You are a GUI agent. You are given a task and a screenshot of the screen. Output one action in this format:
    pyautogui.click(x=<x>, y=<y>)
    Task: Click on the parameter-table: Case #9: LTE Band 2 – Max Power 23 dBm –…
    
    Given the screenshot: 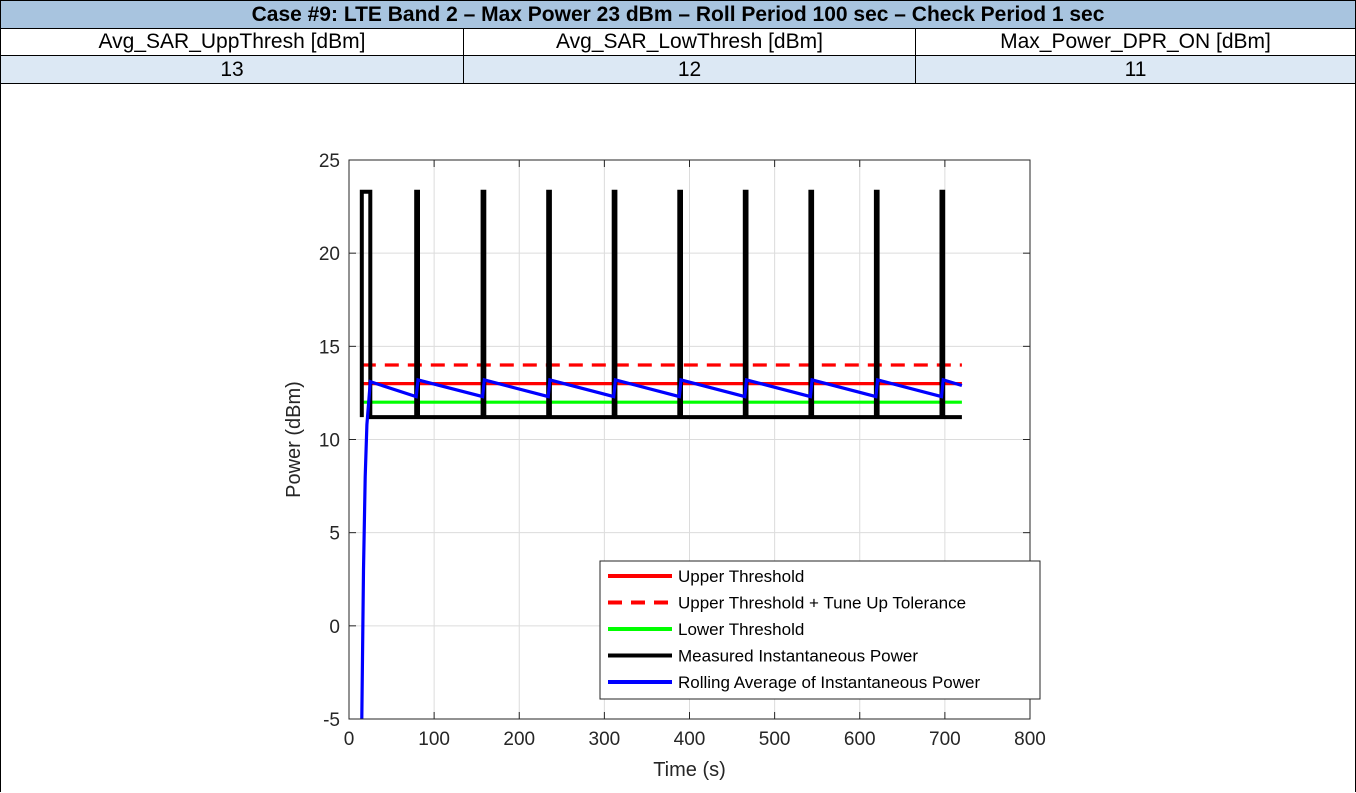 What is the action you would take?
    pyautogui.click(x=678, y=42)
    